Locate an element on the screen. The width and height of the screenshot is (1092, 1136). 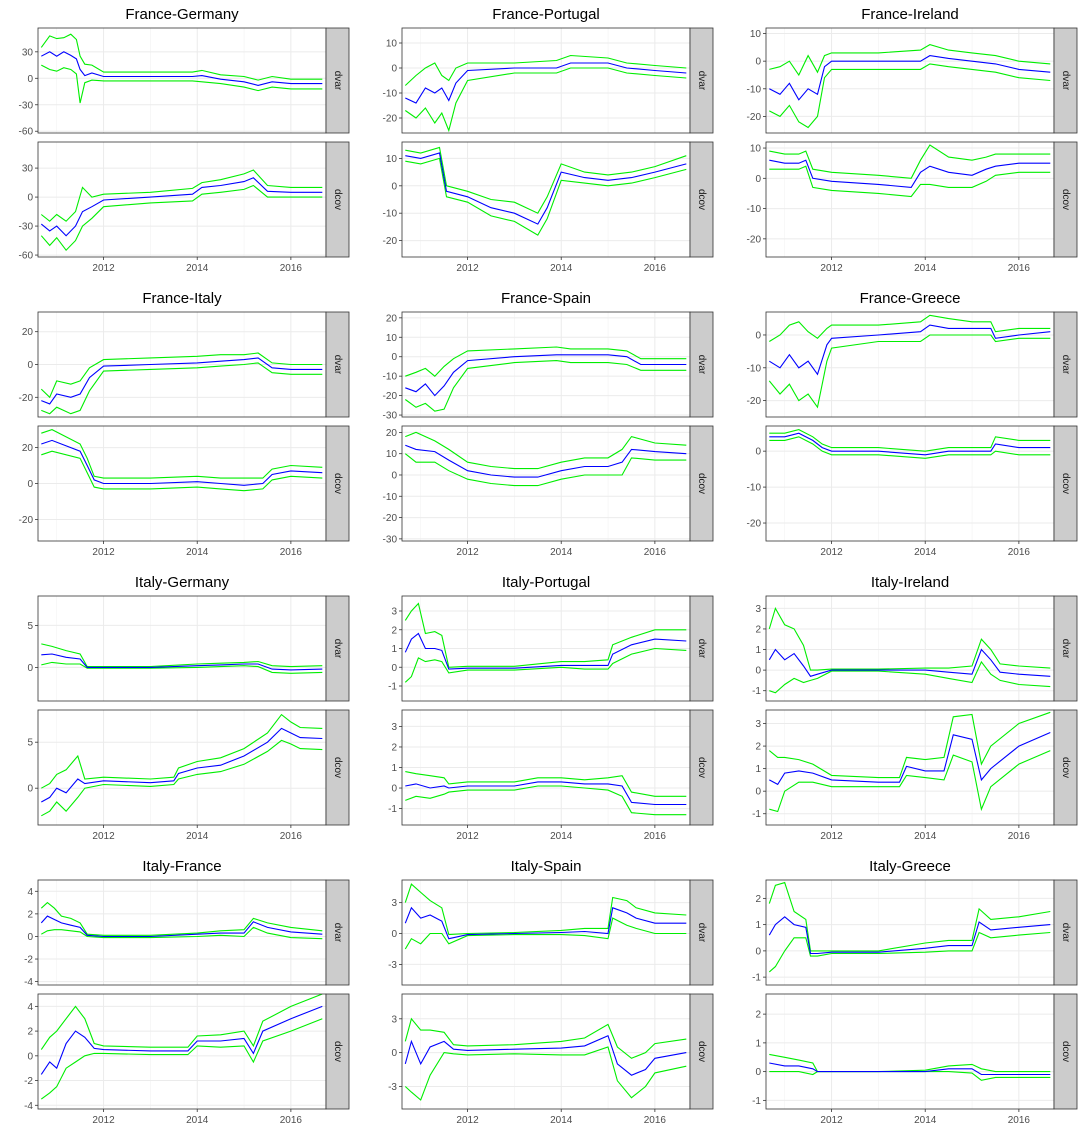
y-tick-label: 30 is located at coordinates (28, 169).